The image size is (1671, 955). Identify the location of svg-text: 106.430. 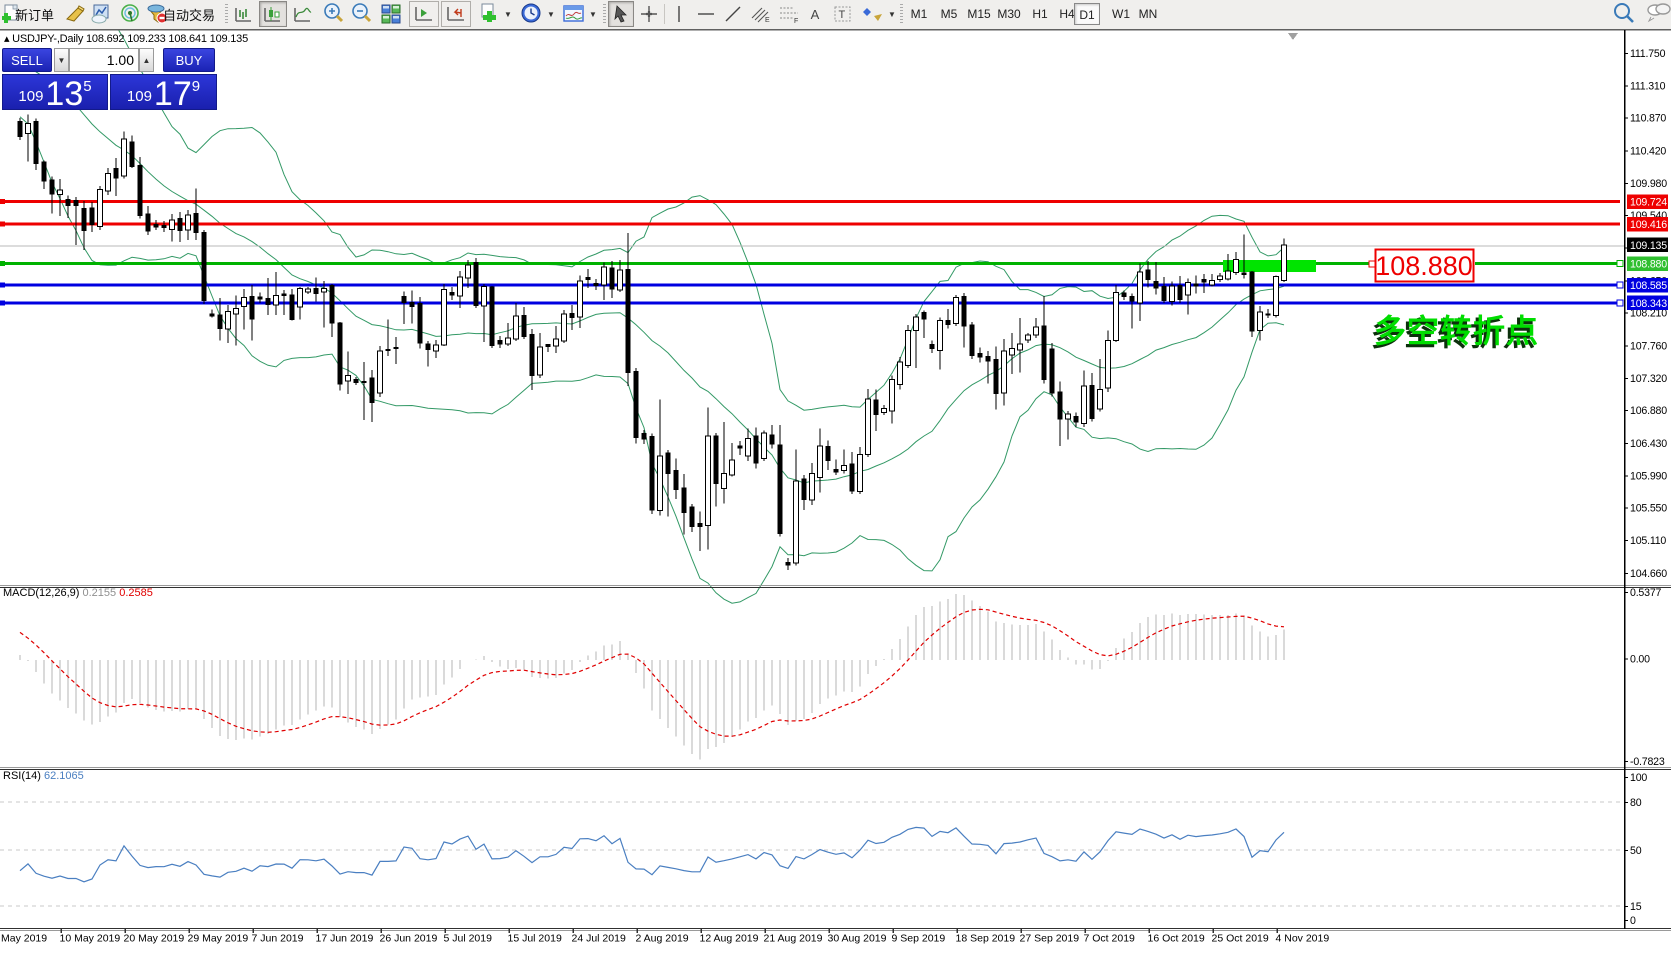
(1648, 444).